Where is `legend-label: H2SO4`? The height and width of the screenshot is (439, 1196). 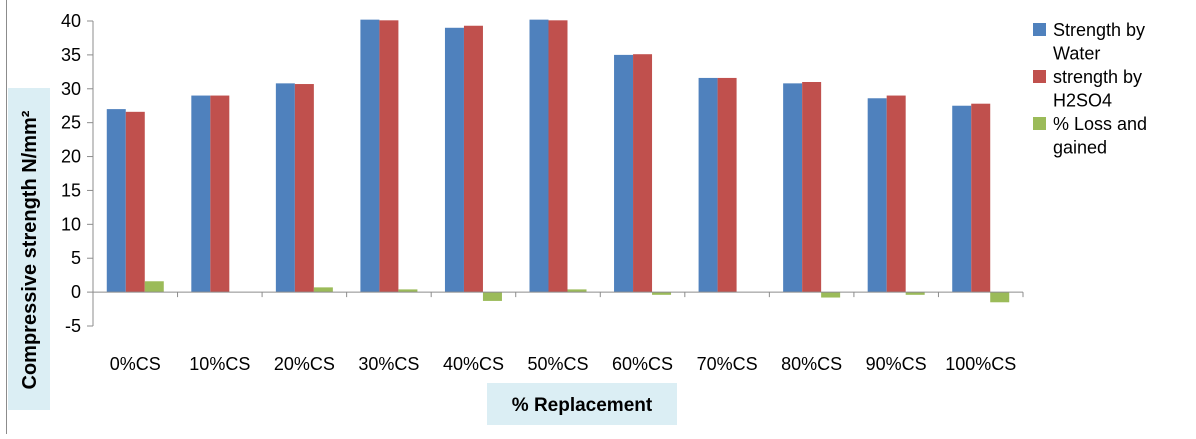 legend-label: H2SO4 is located at coordinates (1082, 101).